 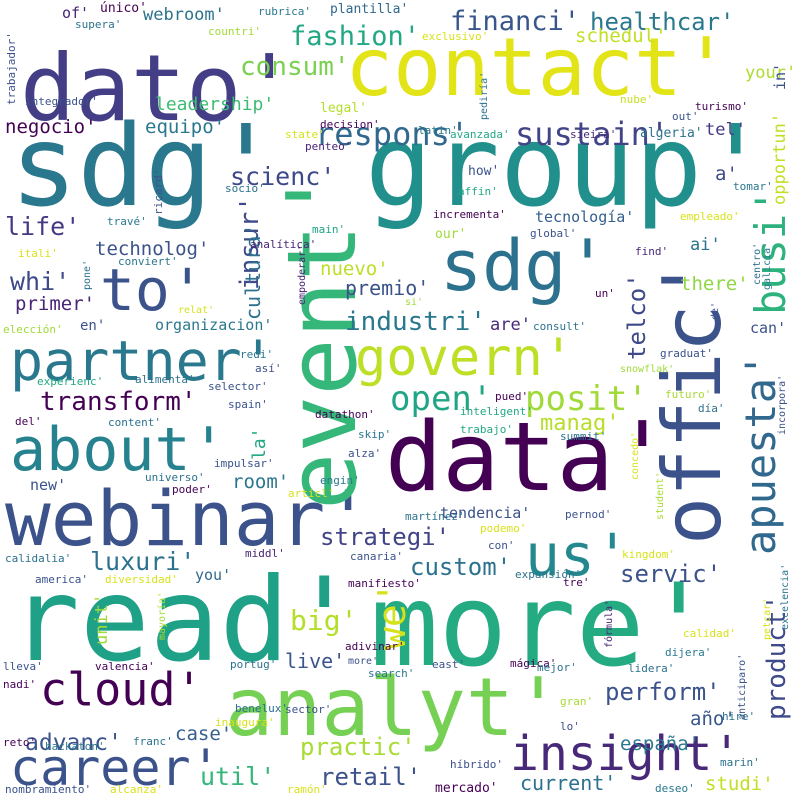 I want to click on word: reto', so click(x=19, y=742).